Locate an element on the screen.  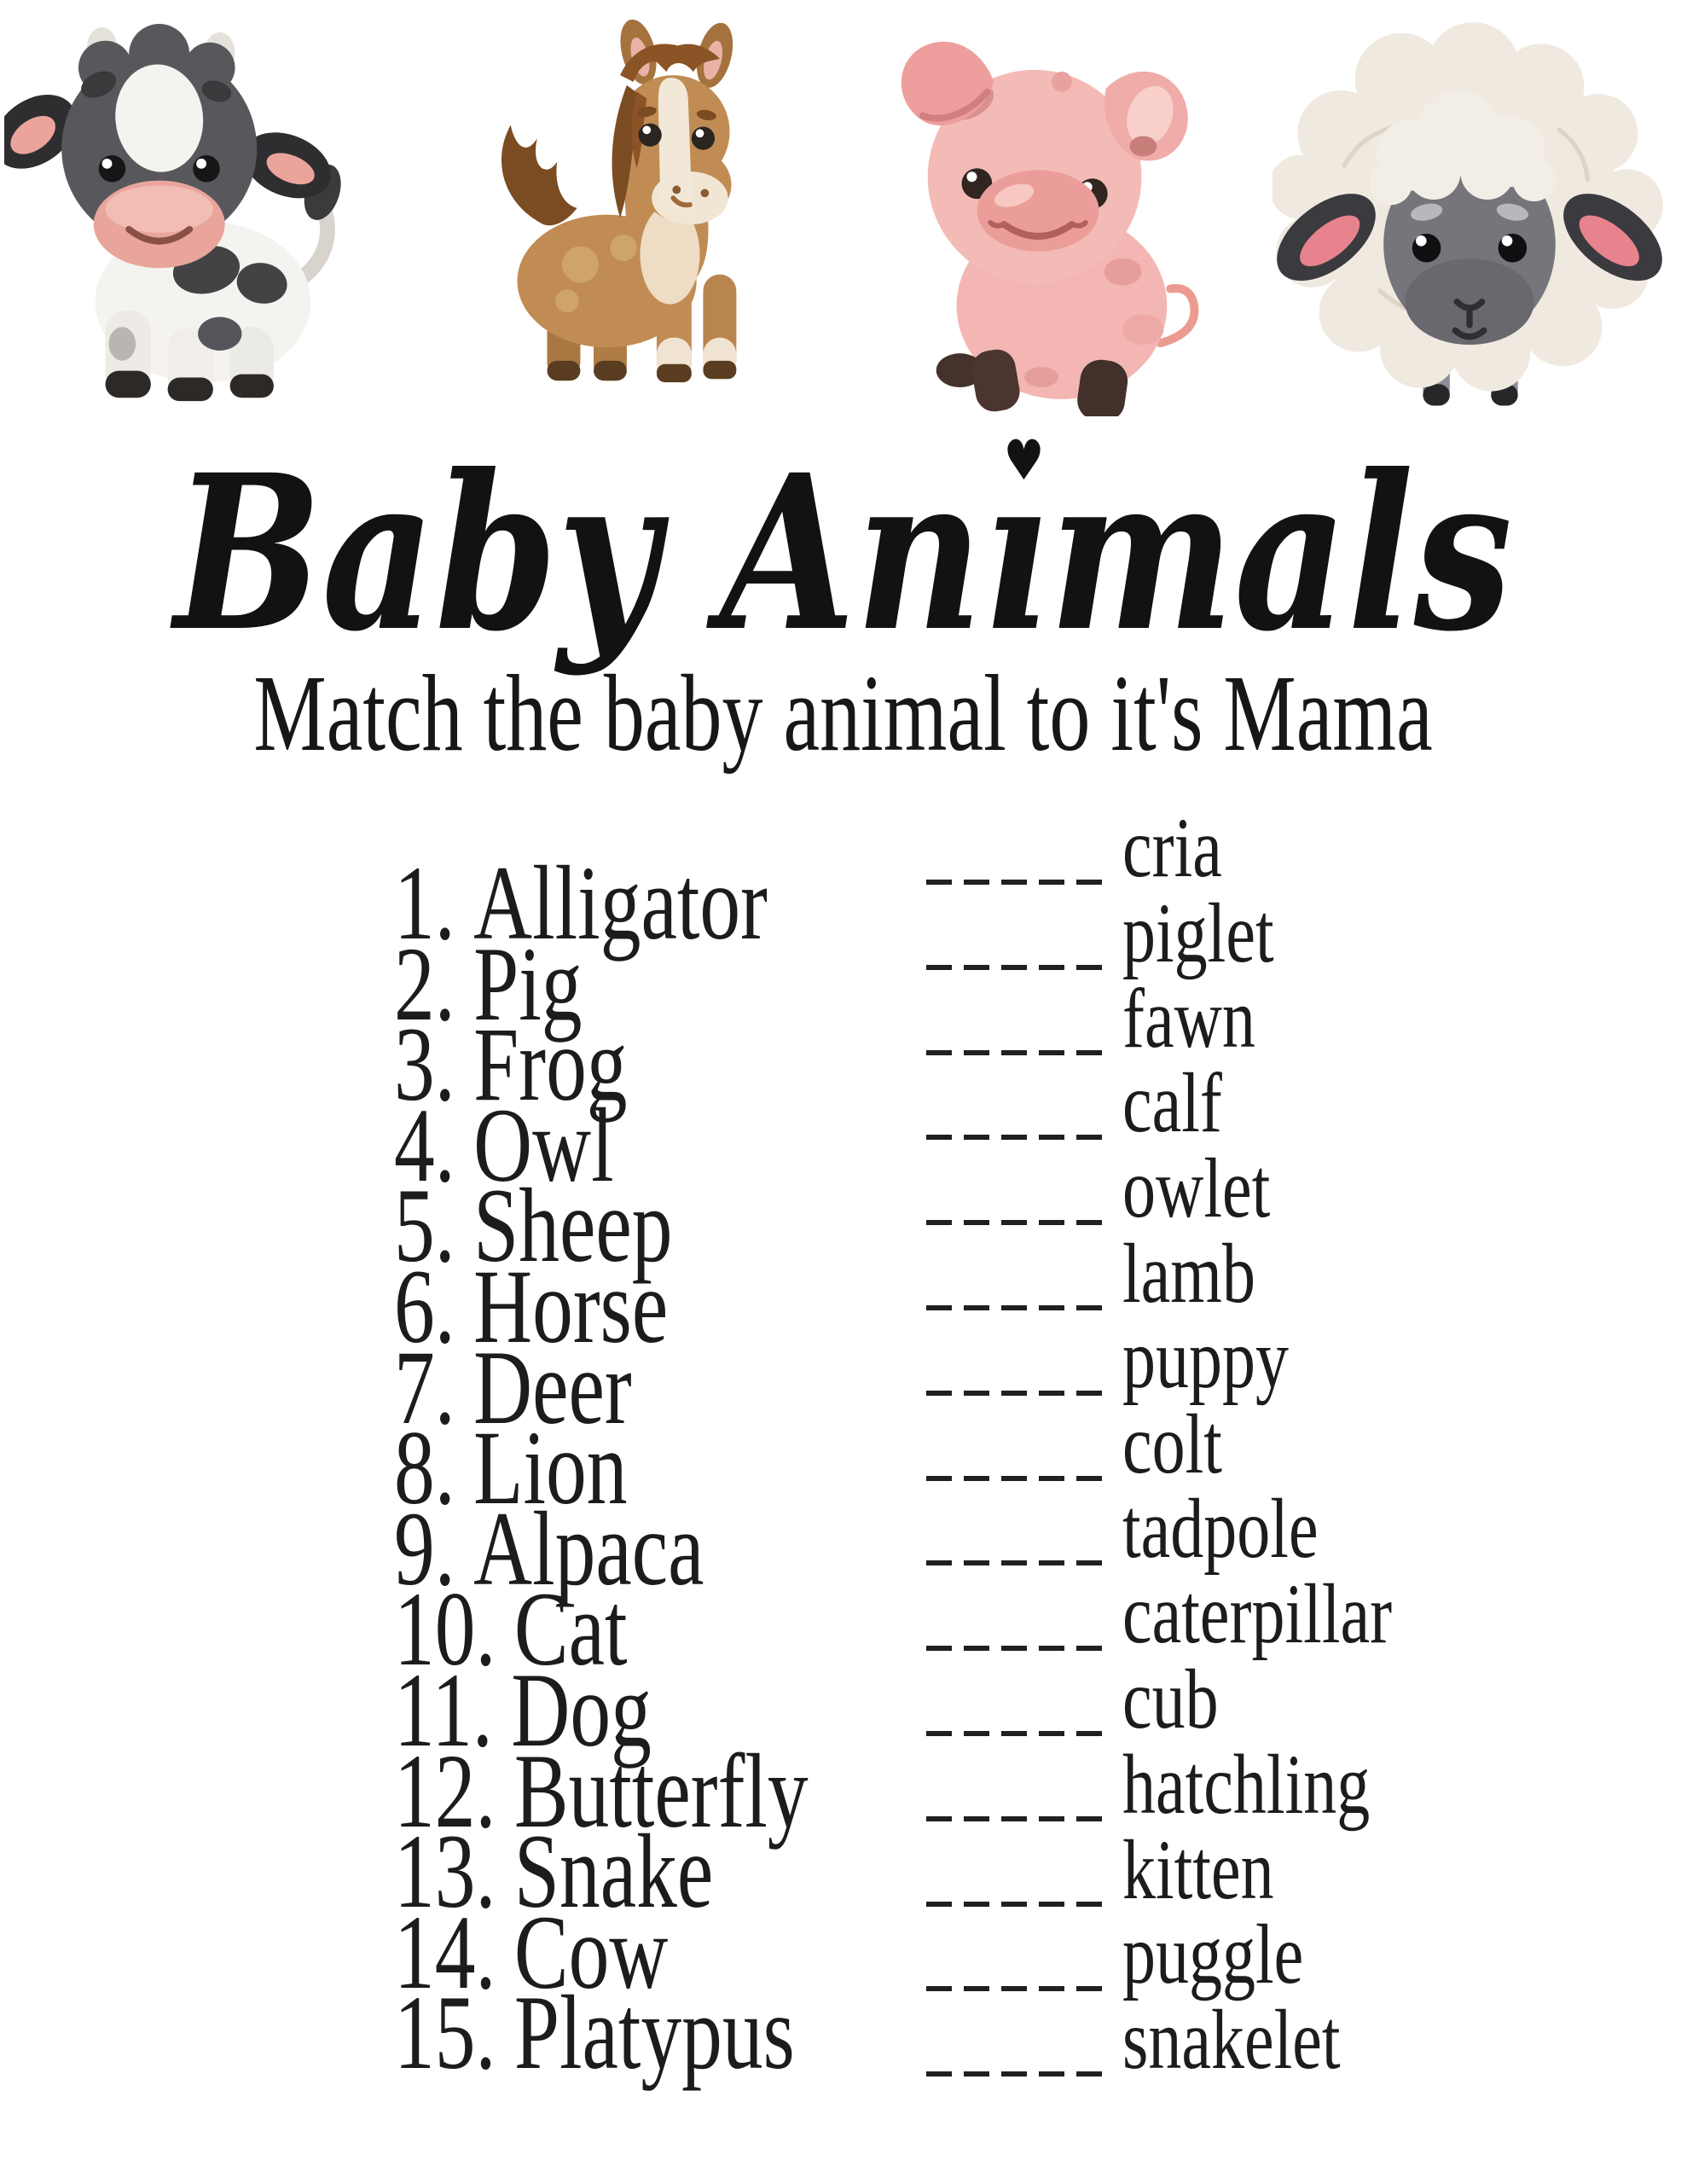
baby-item: fawn is located at coordinates (1197, 1018).